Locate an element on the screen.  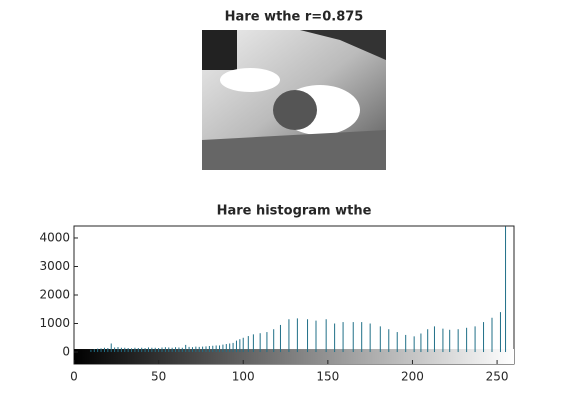
x-tick-label: 150 is located at coordinates (327, 377).